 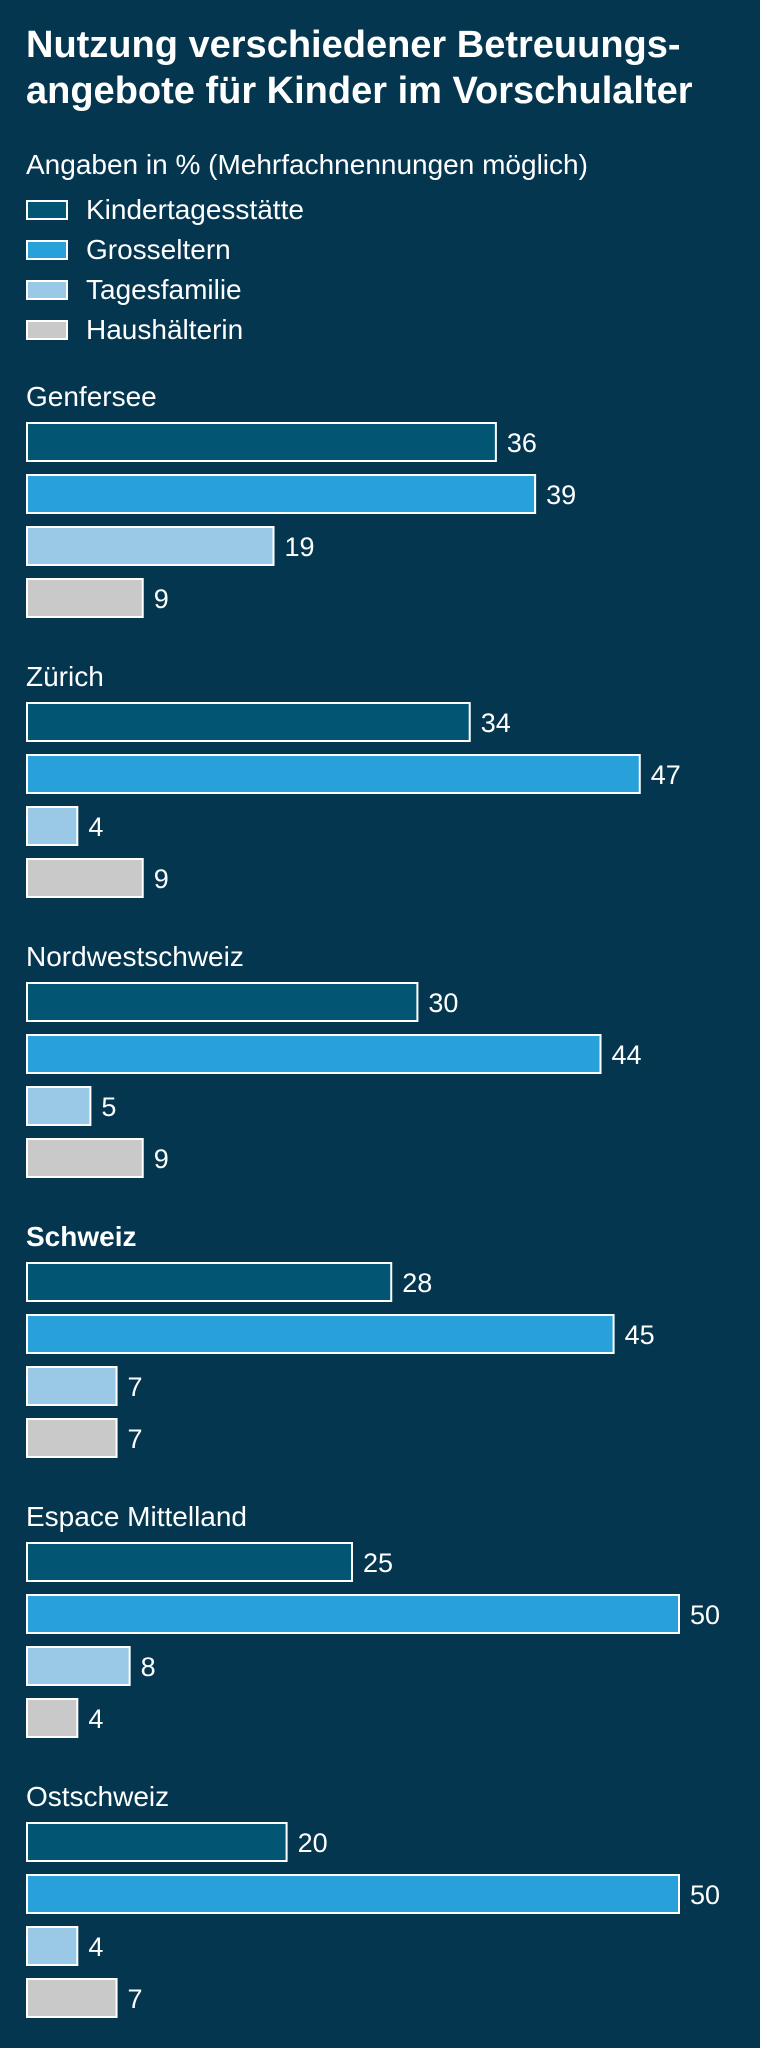 I want to click on value-label-genfersee-0: 36, so click(x=522, y=443).